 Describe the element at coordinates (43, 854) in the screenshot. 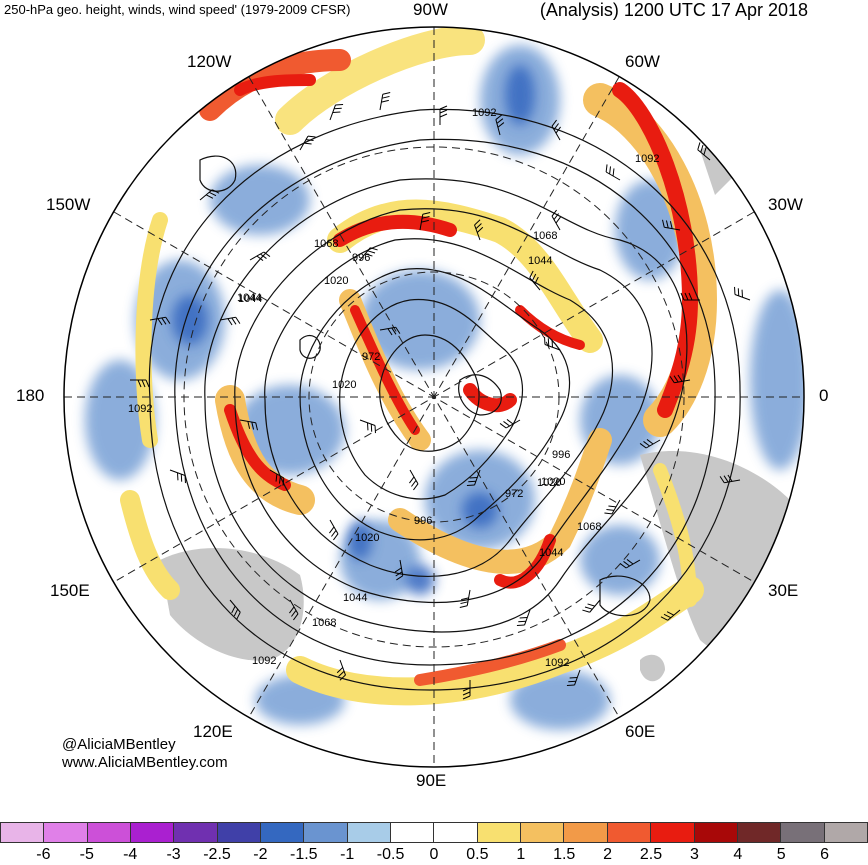

I see `colorbar-tick-label: -6` at that location.